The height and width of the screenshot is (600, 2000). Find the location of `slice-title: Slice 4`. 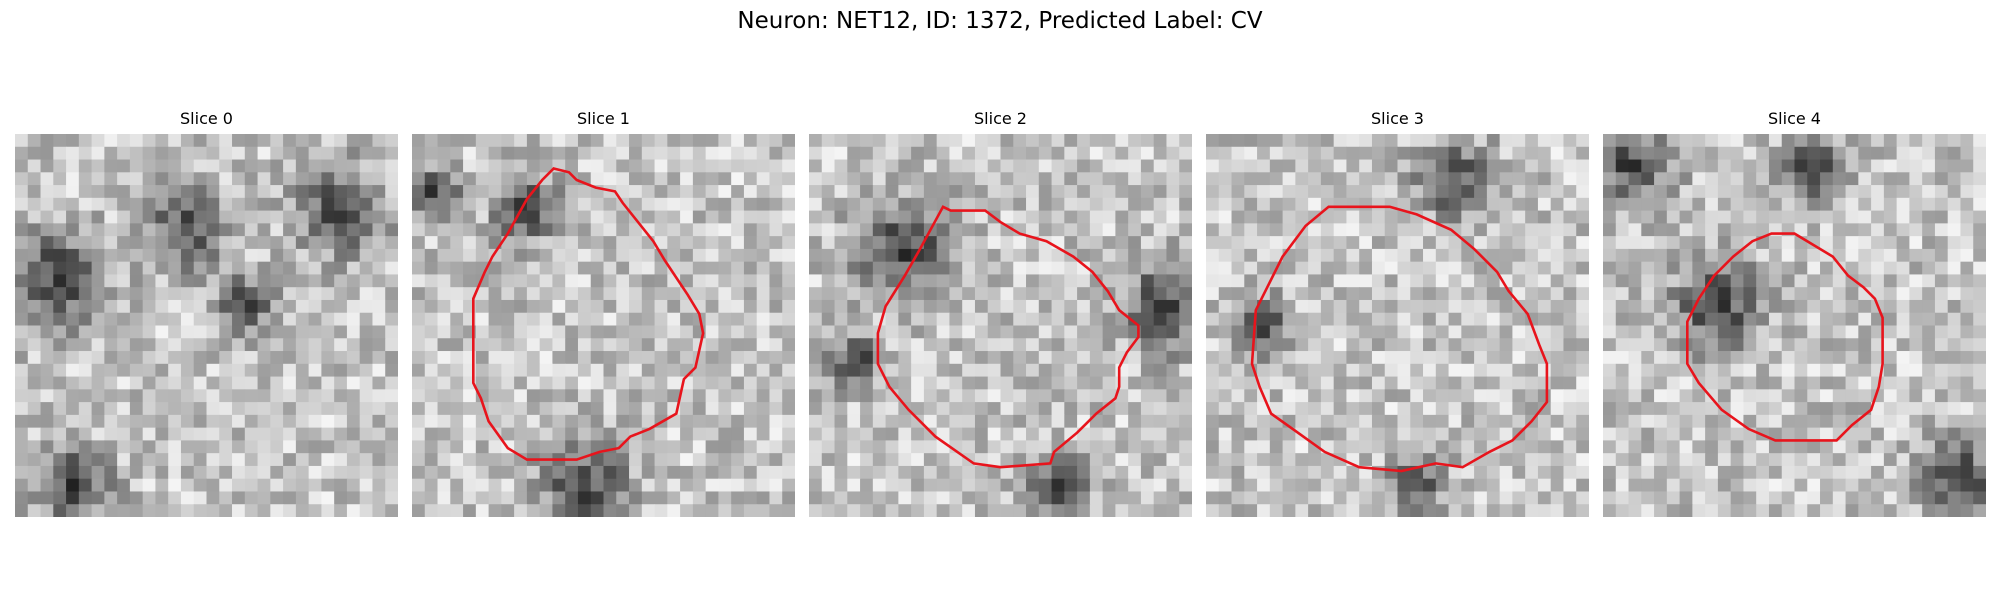

slice-title: Slice 4 is located at coordinates (1794, 118).